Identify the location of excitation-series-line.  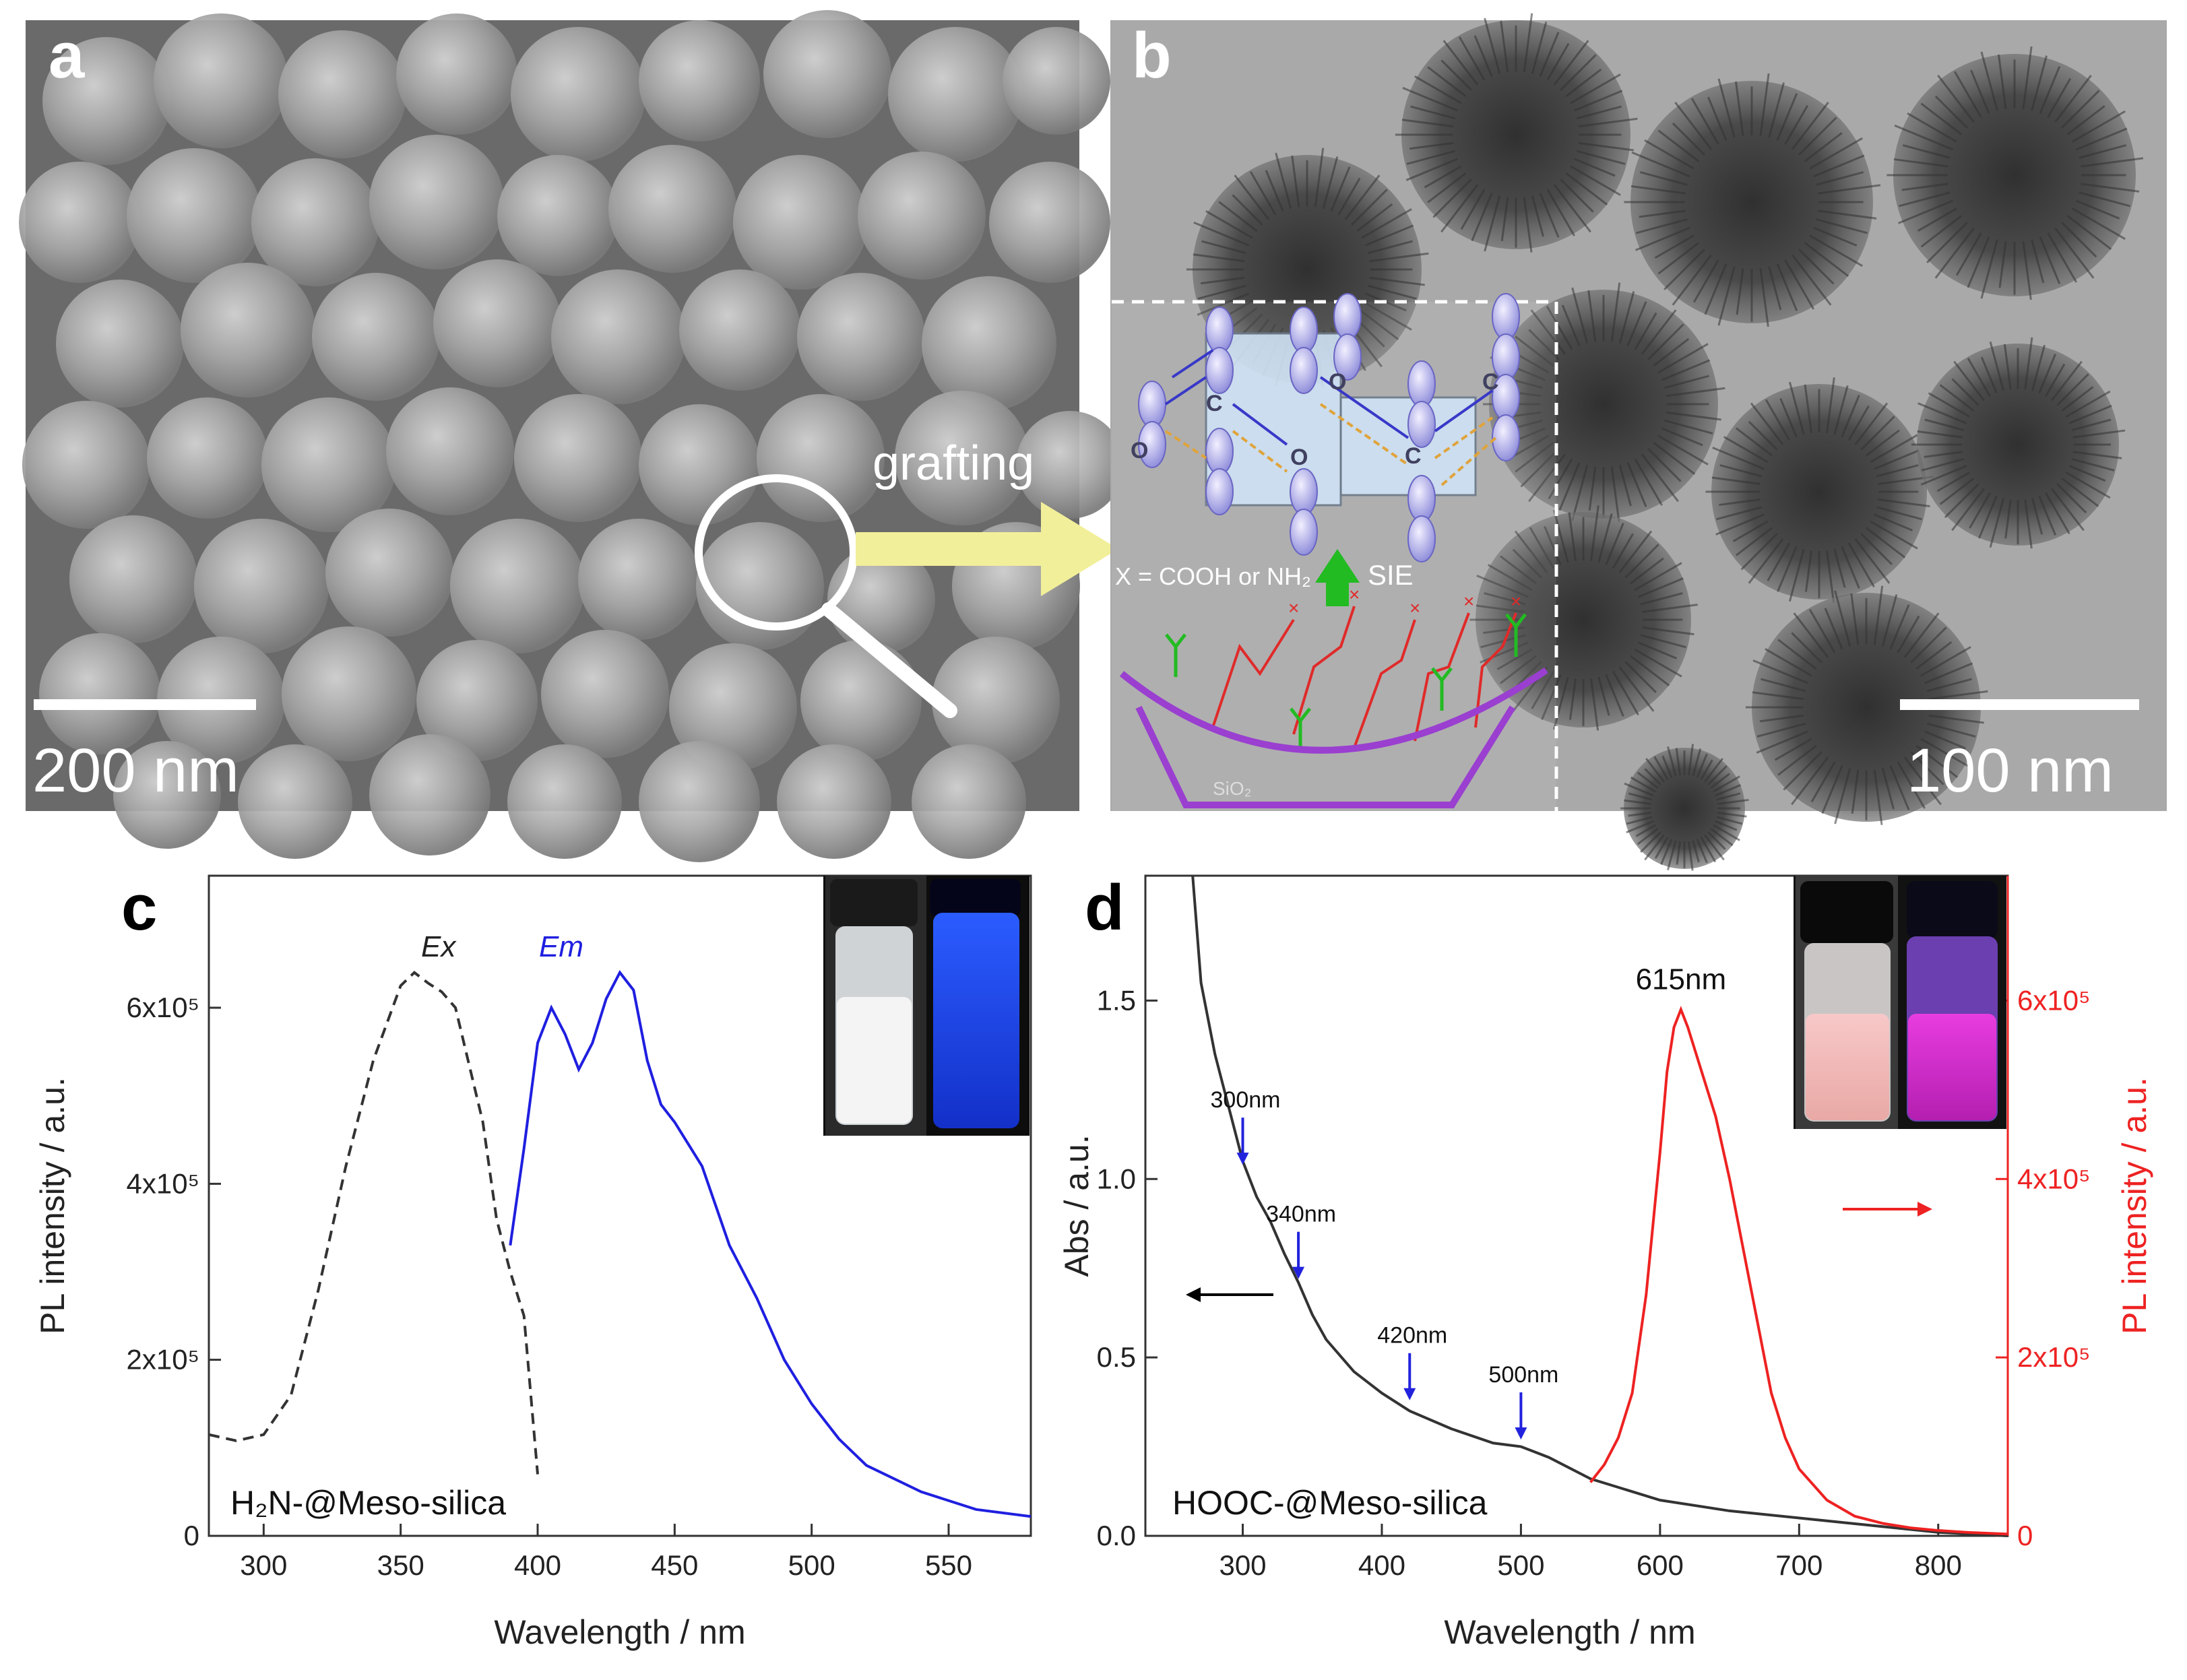
(373, 1223).